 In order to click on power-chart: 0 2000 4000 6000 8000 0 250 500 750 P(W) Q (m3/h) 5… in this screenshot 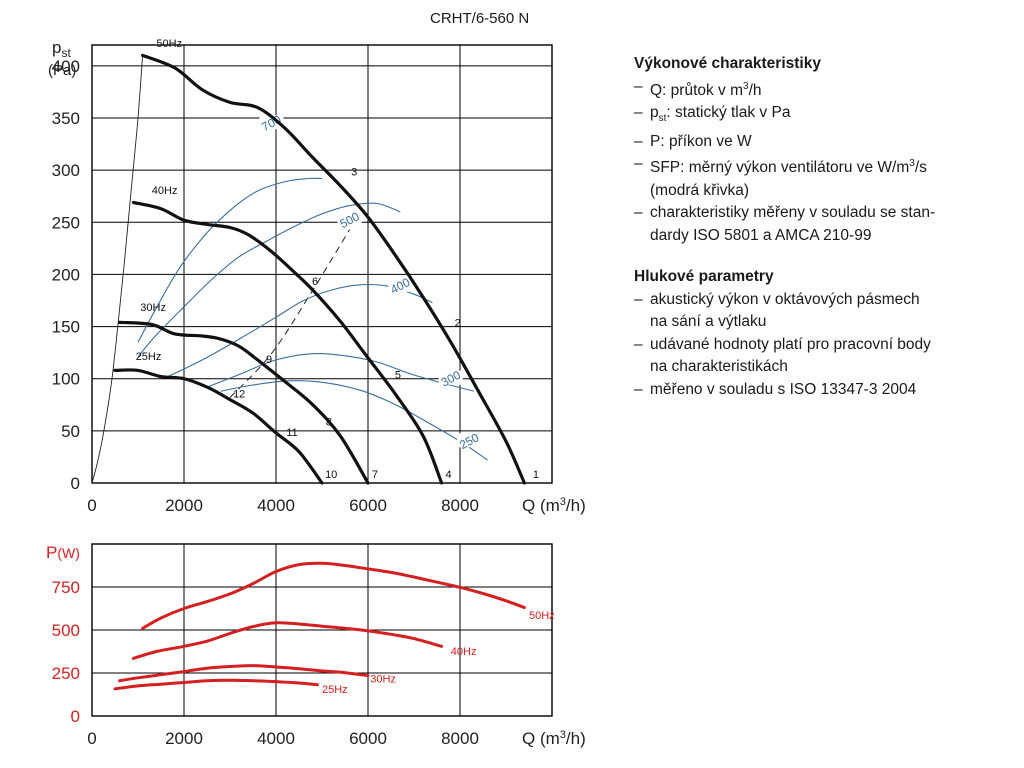, I will do `click(316, 645)`.